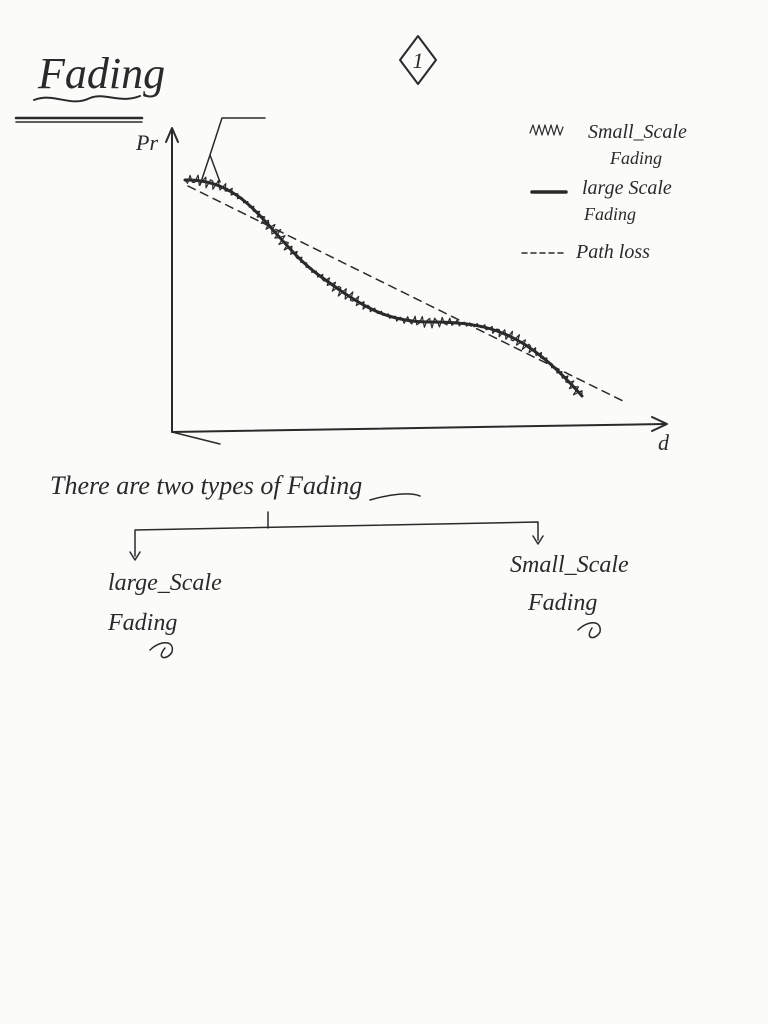 The image size is (768, 1024). What do you see at coordinates (101, 73) in the screenshot?
I see `title: Fading` at bounding box center [101, 73].